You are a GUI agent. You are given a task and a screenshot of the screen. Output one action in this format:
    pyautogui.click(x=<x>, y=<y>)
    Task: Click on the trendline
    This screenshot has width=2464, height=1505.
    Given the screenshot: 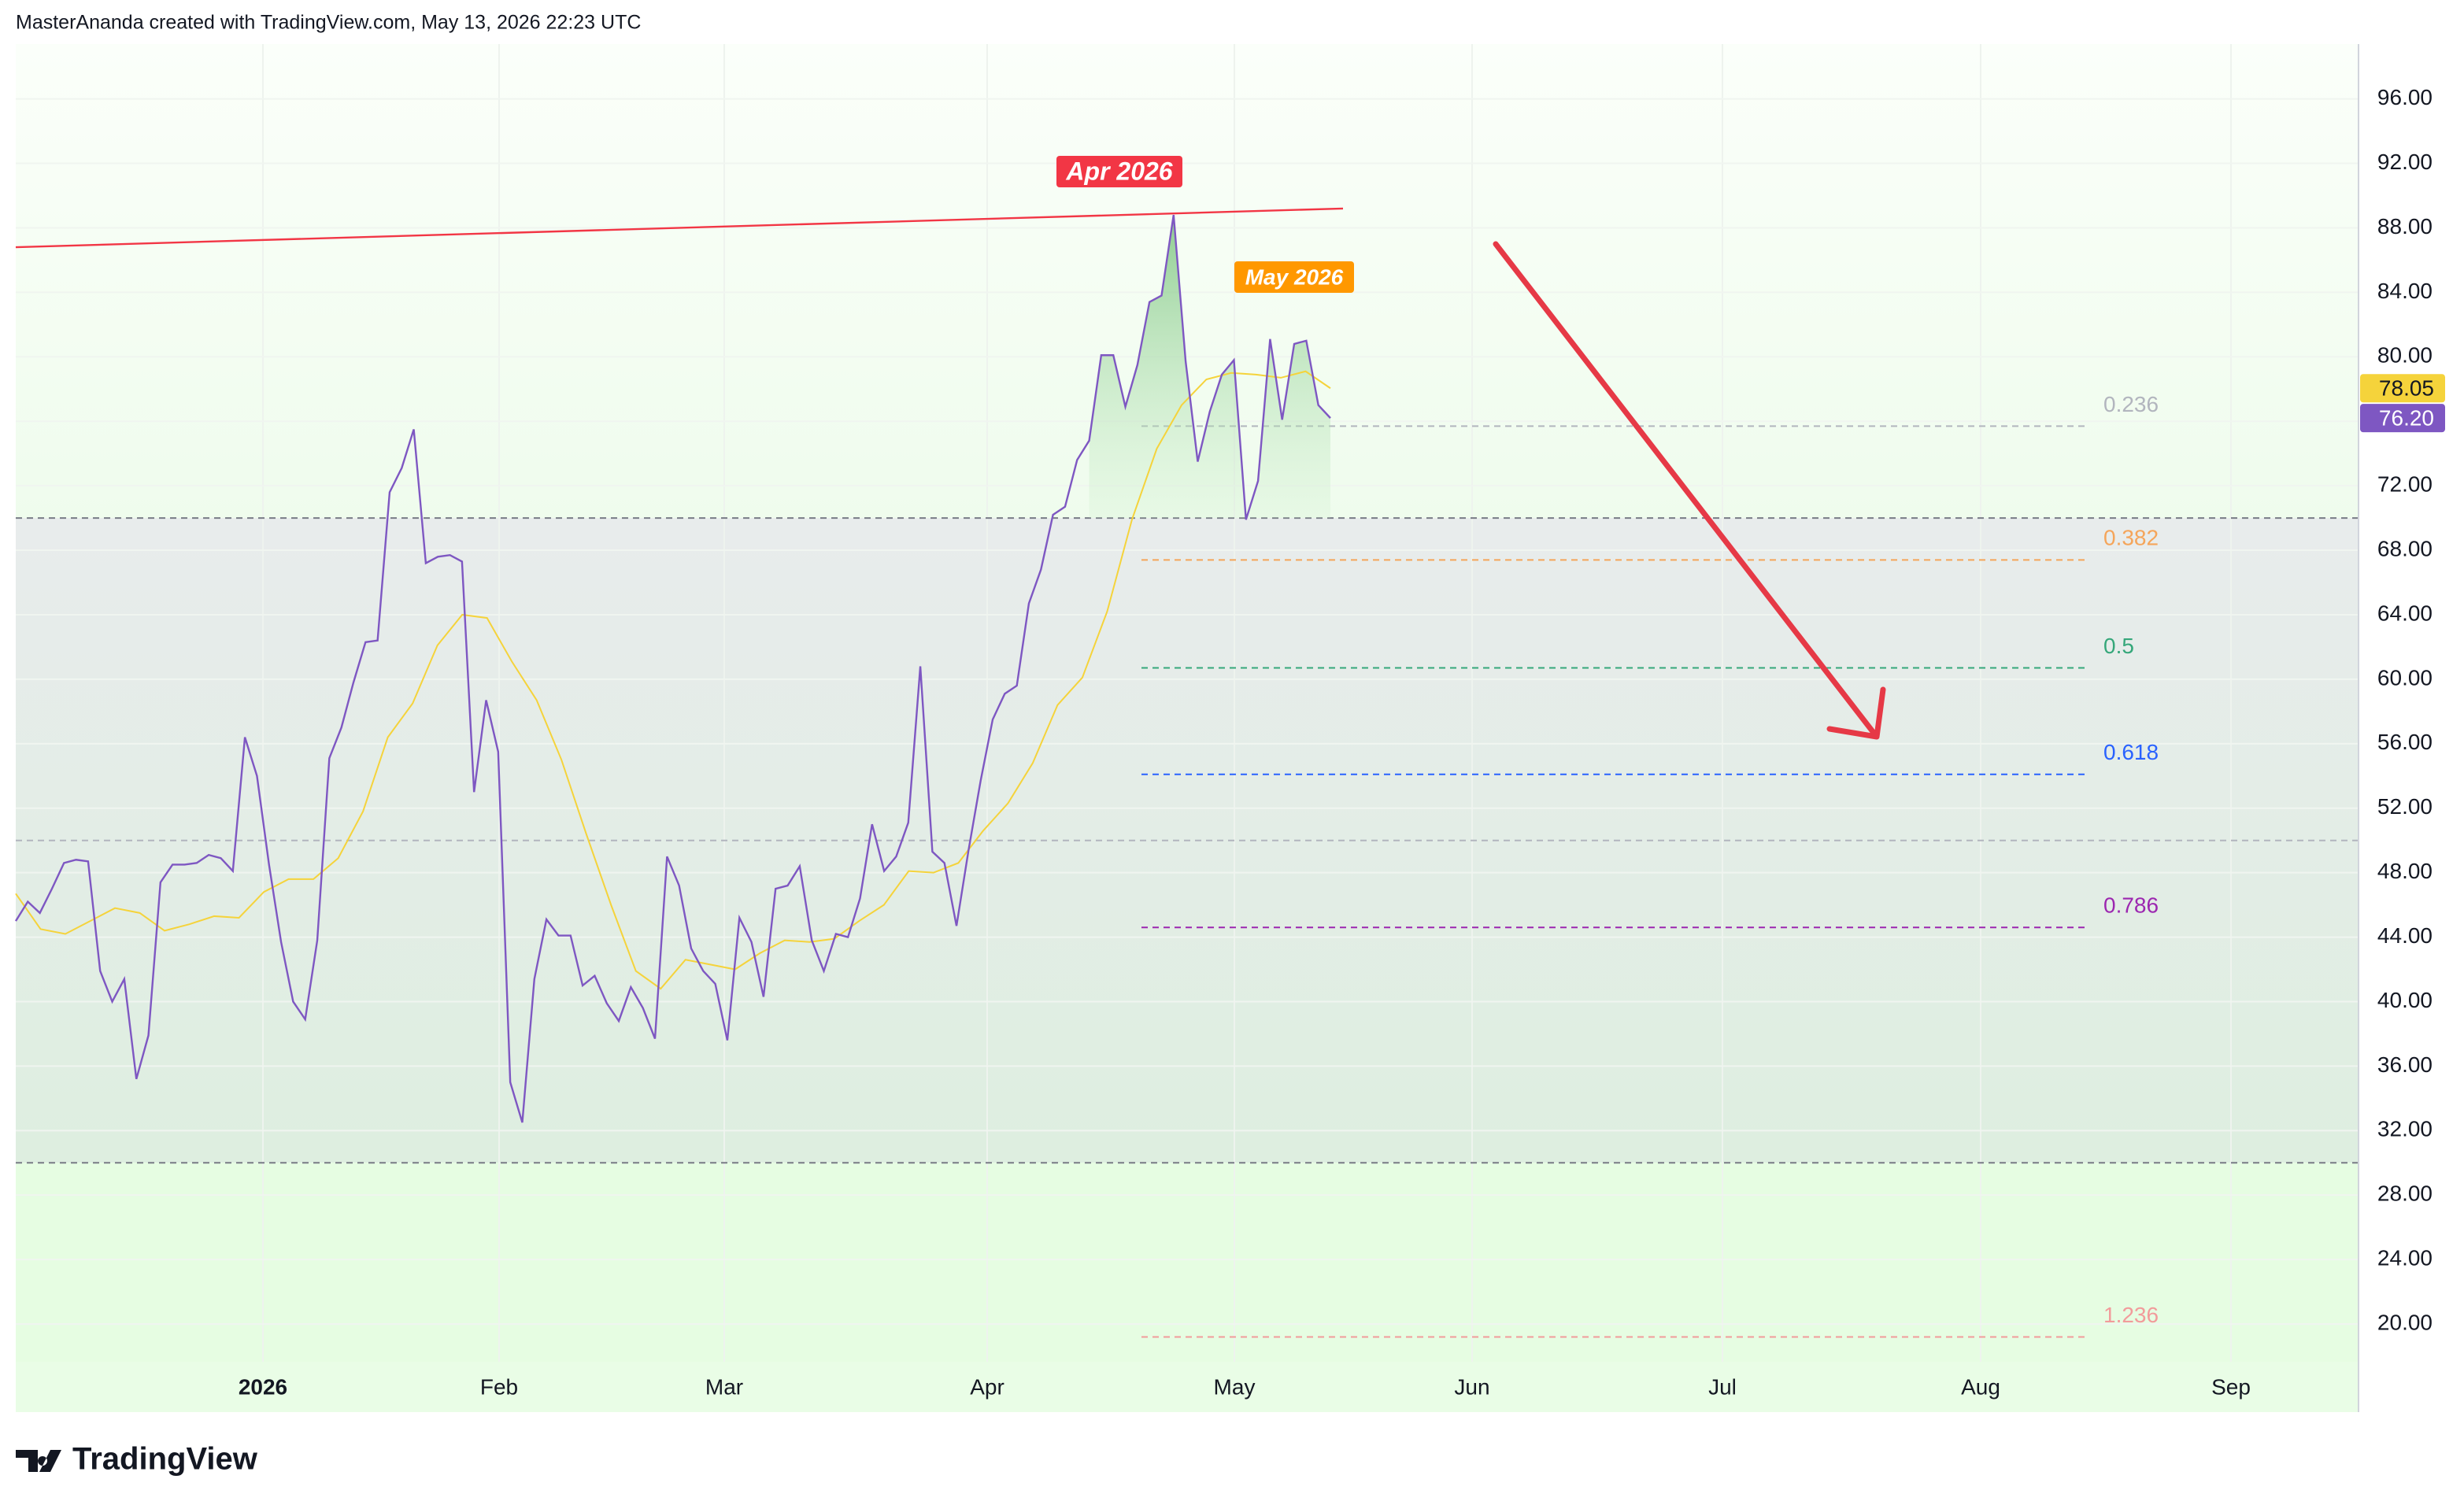 What is the action you would take?
    pyautogui.click(x=679, y=228)
    